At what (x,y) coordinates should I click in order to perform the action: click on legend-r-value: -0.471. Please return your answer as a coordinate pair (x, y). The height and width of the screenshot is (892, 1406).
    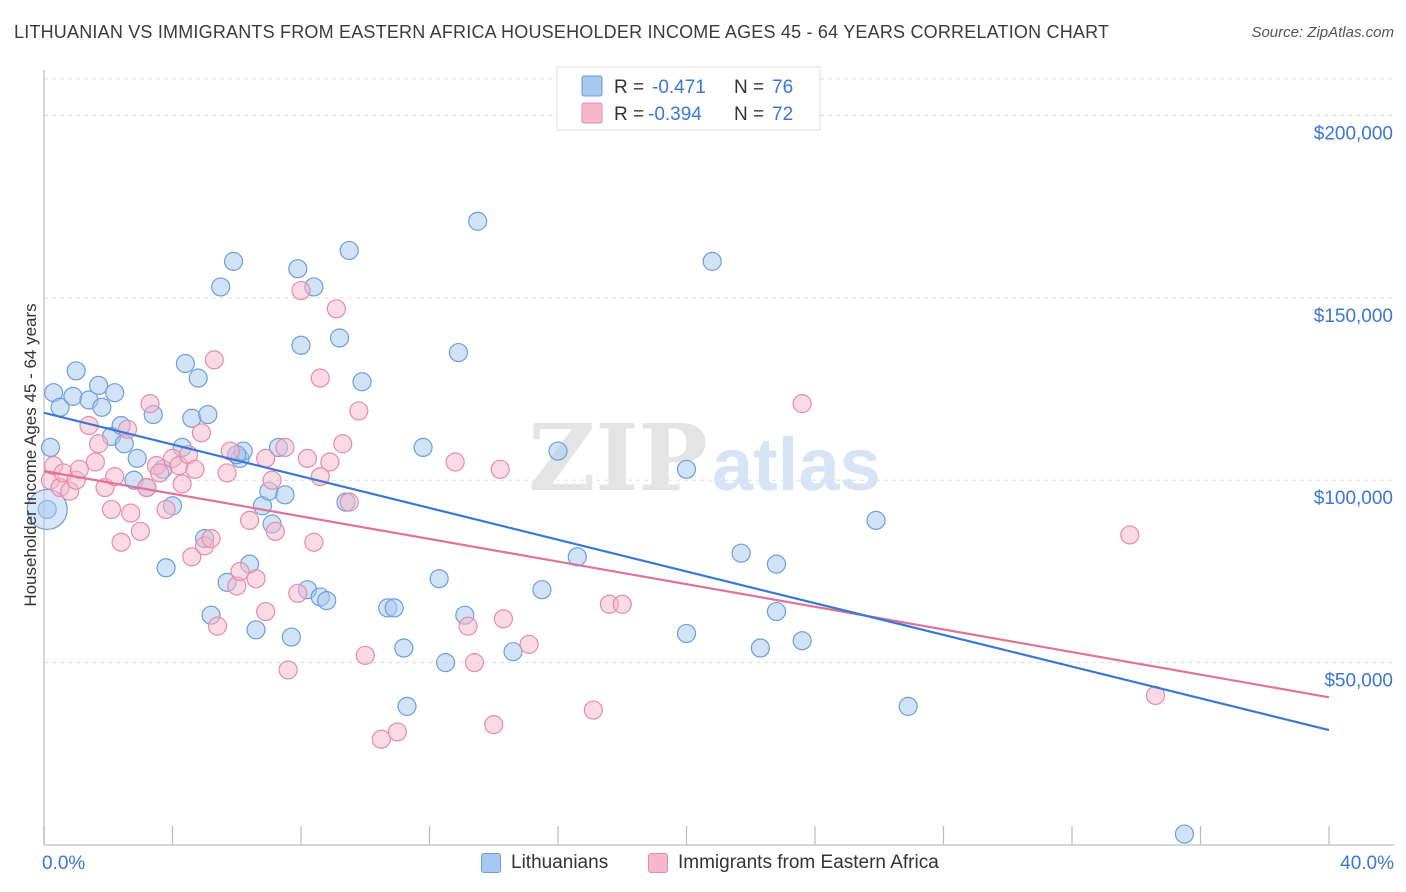
    Looking at the image, I should click on (679, 87).